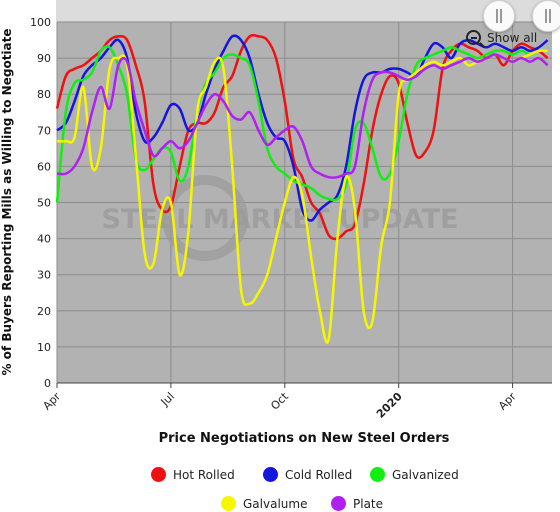 This screenshot has width=560, height=512. I want to click on navigator-bar, so click(308, 11).